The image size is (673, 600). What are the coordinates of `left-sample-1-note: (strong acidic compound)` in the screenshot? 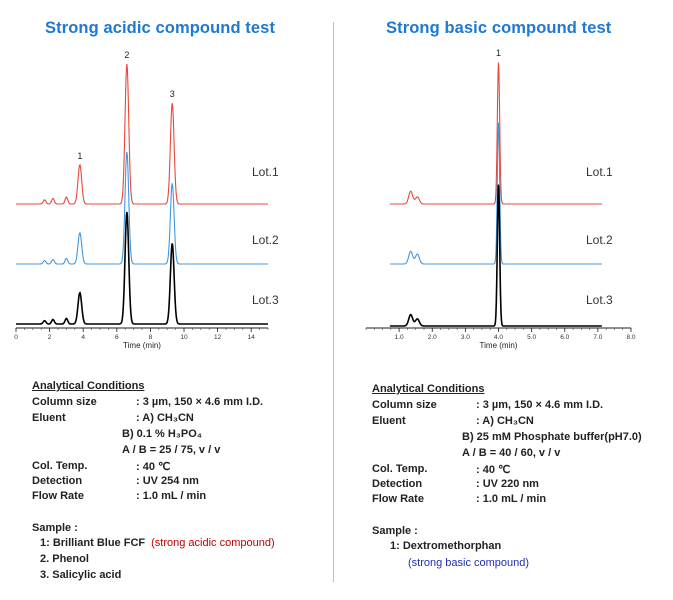 It's located at (213, 543).